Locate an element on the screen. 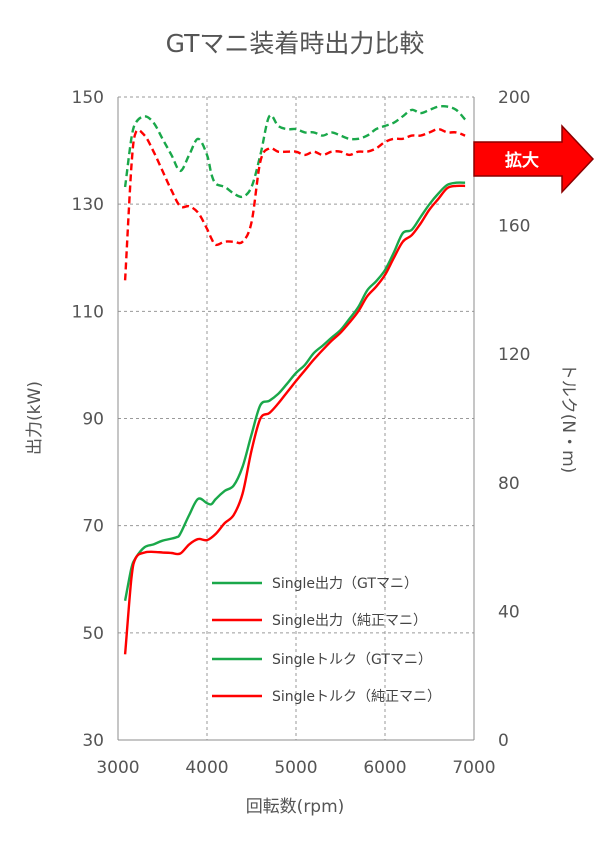 Image resolution: width=600 pixels, height=846 pixels. y2-tick-label: 0 is located at coordinates (503, 741).